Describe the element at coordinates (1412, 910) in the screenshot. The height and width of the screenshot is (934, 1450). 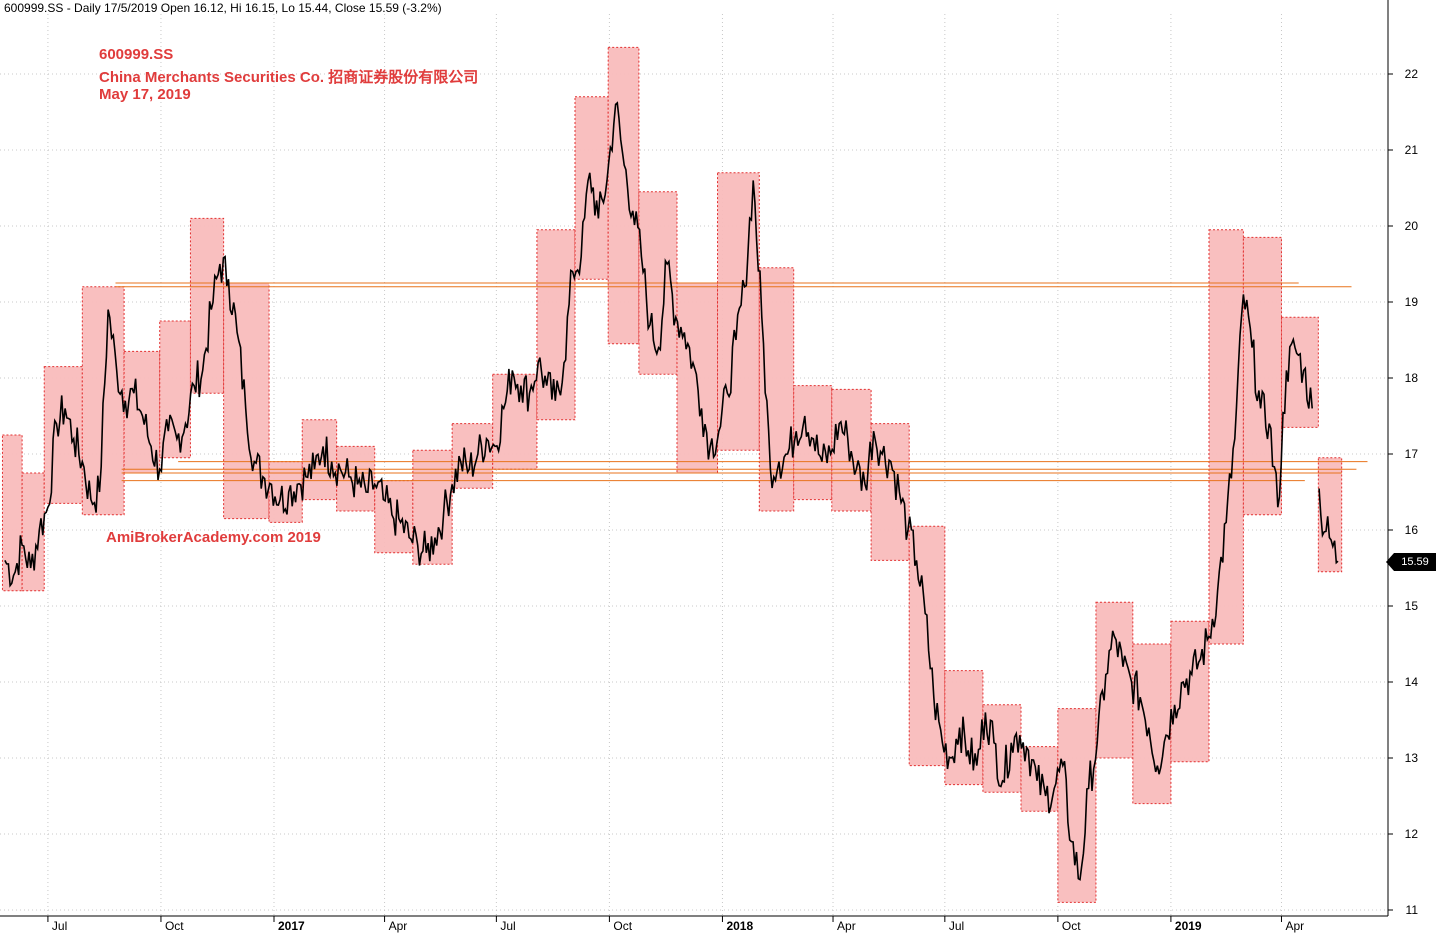
I see `y-tick-label: 11` at that location.